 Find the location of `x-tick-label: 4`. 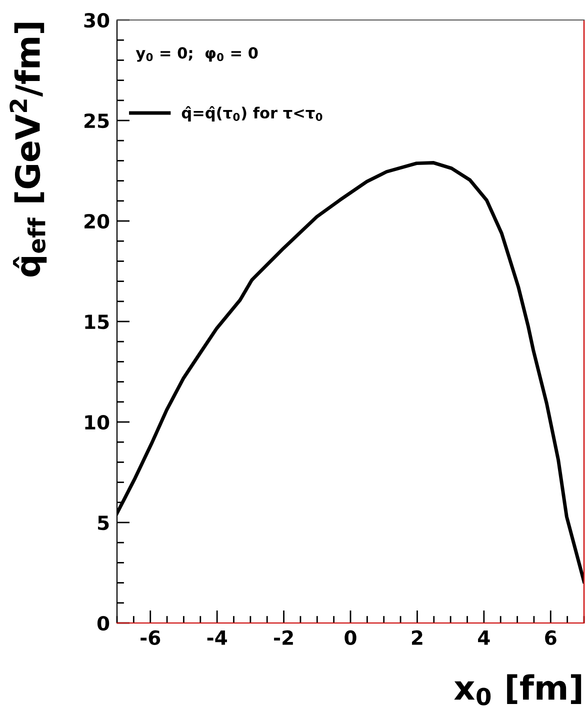

x-tick-label: 4 is located at coordinates (484, 637).